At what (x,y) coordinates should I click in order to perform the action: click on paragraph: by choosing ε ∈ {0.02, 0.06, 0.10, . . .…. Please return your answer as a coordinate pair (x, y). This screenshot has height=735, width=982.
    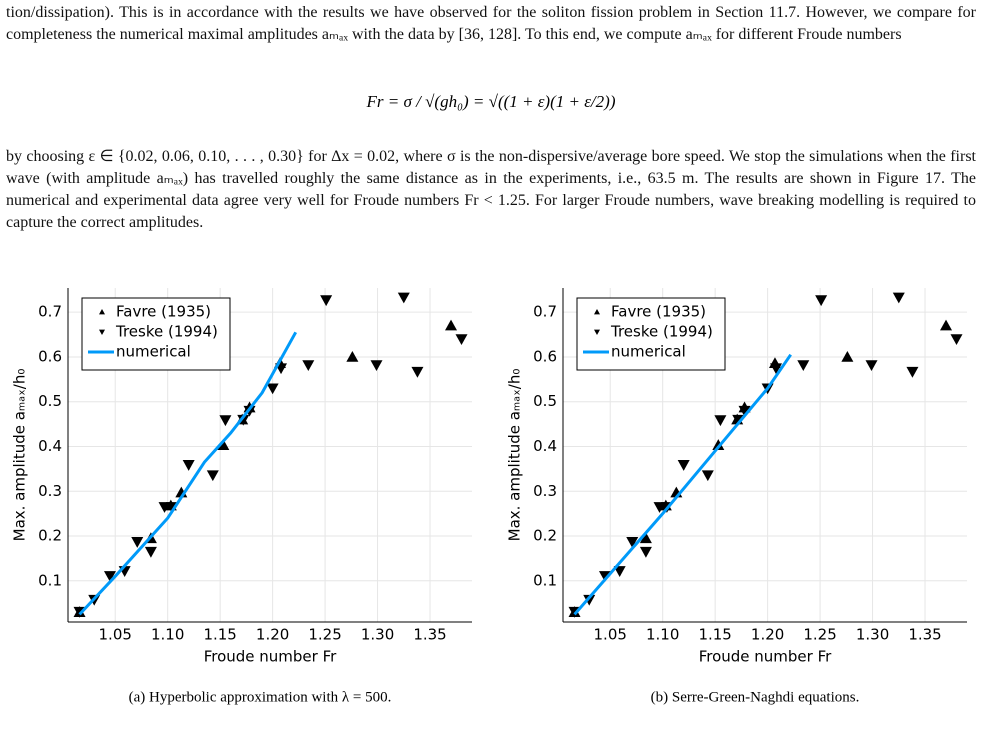
    Looking at the image, I should click on (491, 189).